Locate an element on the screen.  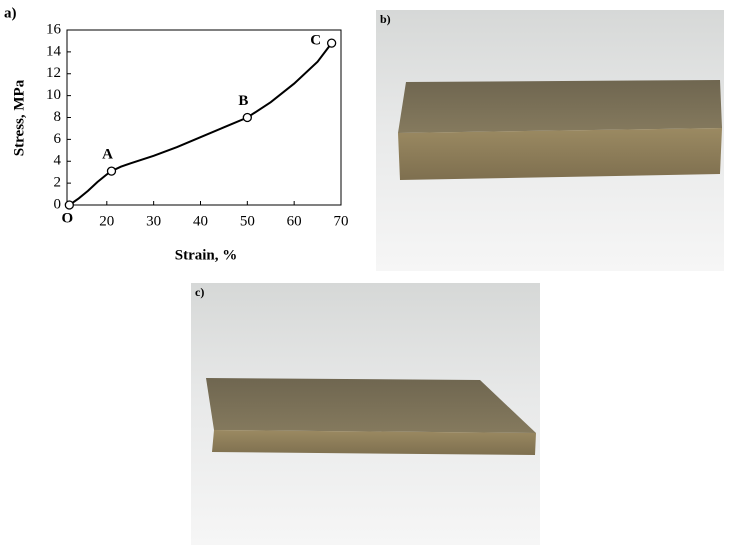
point-label: B is located at coordinates (243, 101).